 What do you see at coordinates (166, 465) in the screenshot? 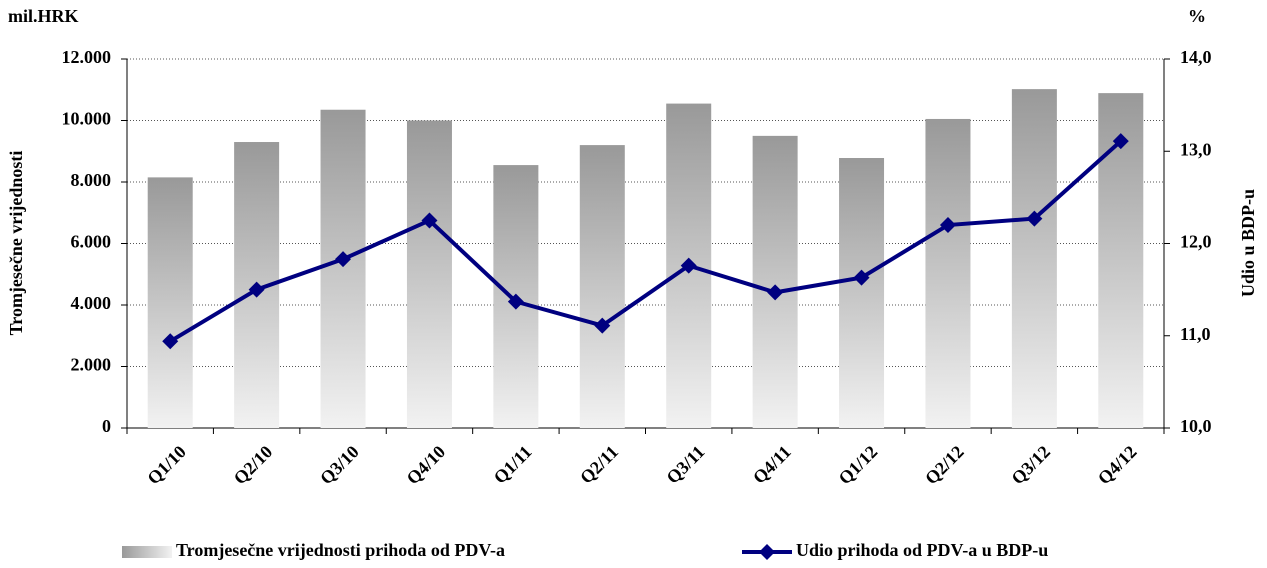
I see `x-tick-label: Q1/10` at bounding box center [166, 465].